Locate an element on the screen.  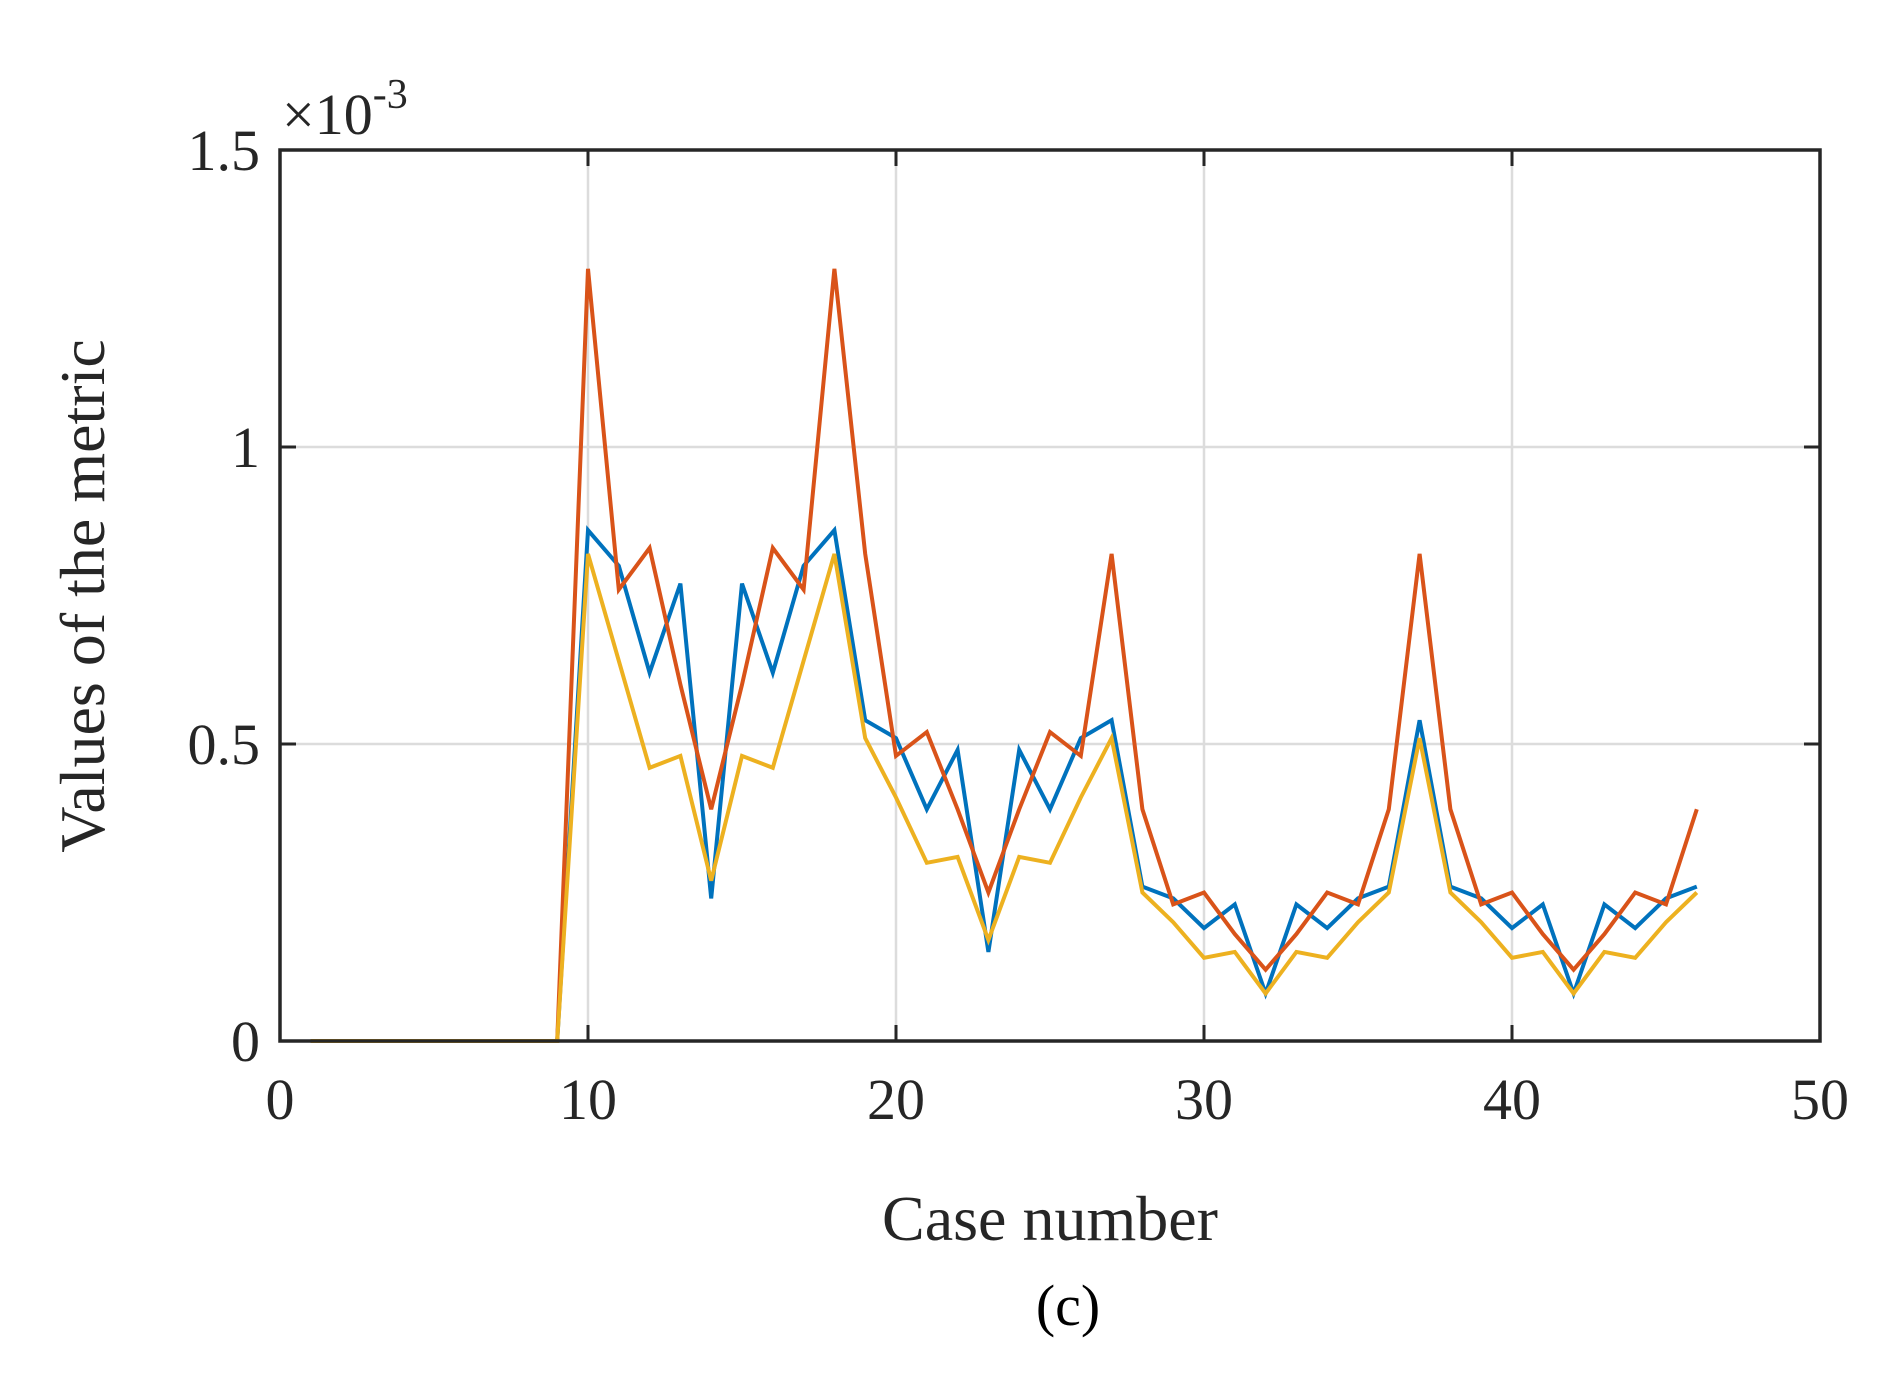
x-tick-labels: 0 10 20 30 40 50 is located at coordinates (1058, 1099).